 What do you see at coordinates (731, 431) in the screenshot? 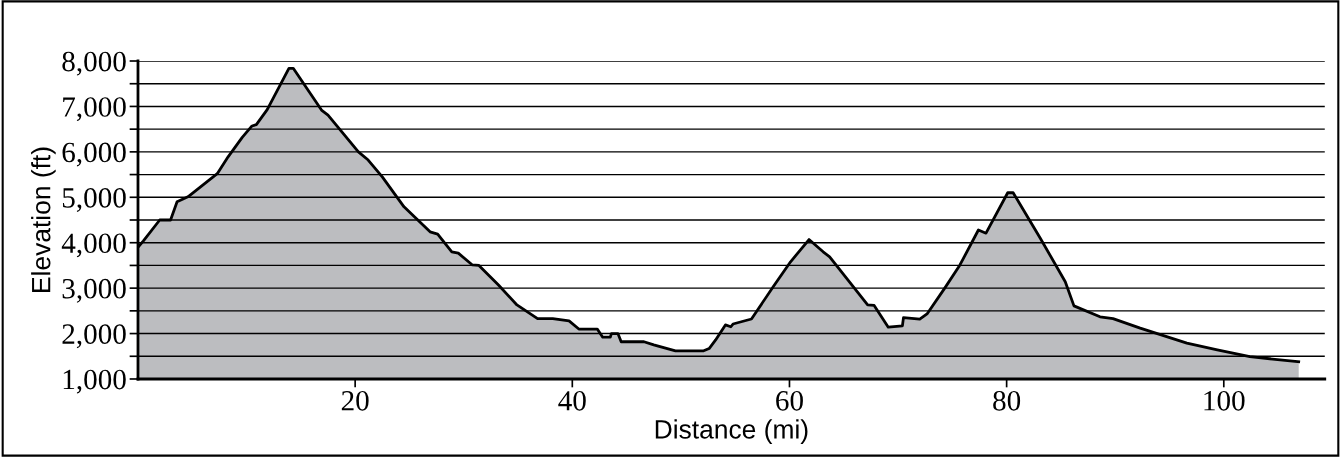
I see `x-axis-title: Distance (mi)` at bounding box center [731, 431].